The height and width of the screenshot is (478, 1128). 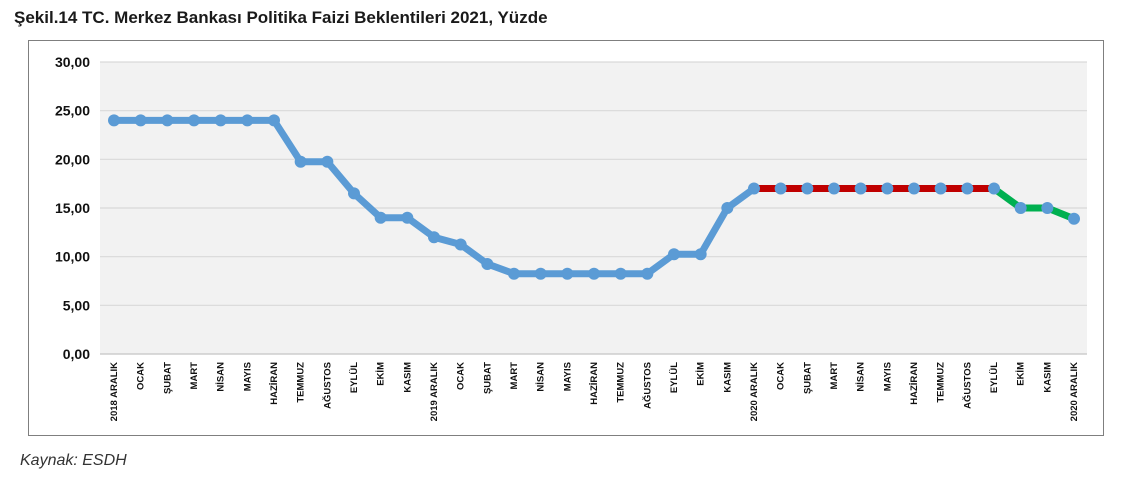 What do you see at coordinates (72, 208) in the screenshot?
I see `y-tick-label: 15,00` at bounding box center [72, 208].